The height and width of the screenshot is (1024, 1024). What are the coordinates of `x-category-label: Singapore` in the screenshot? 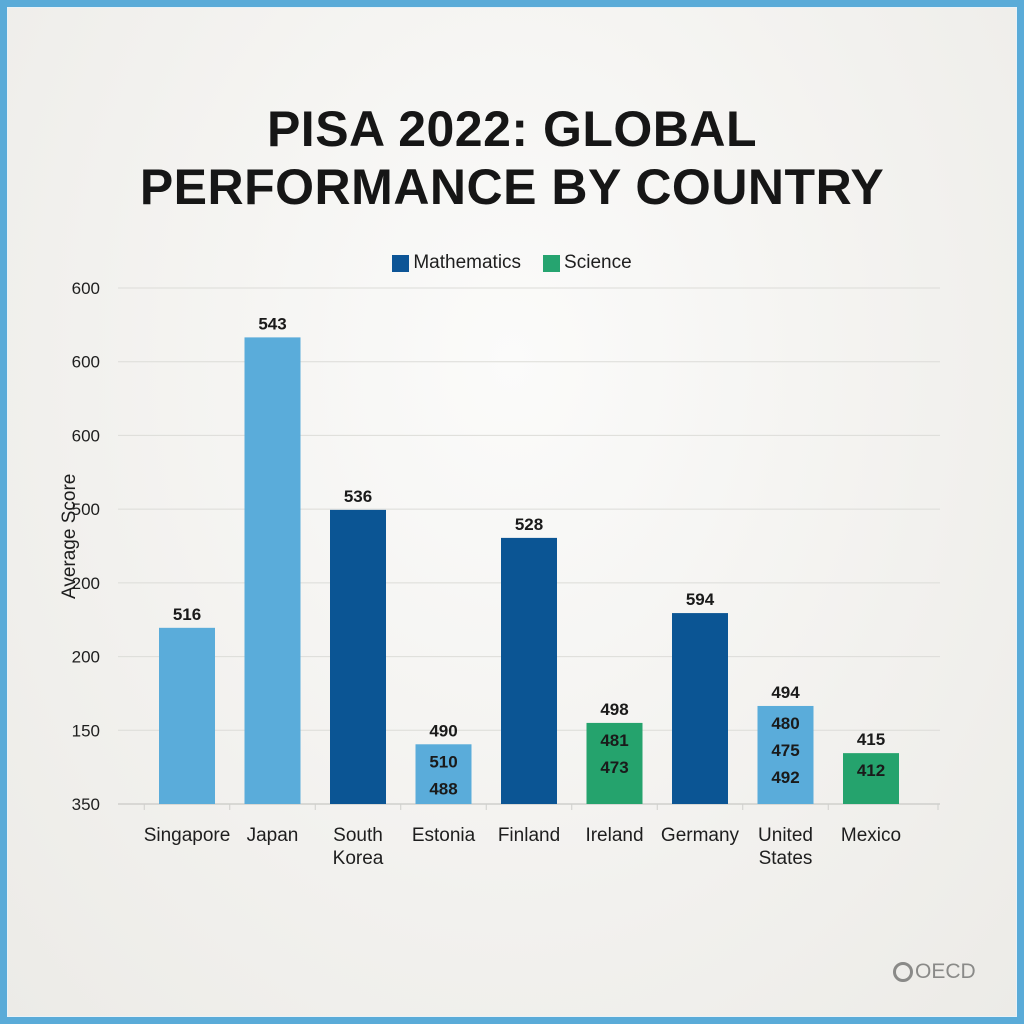 It's located at (187, 835).